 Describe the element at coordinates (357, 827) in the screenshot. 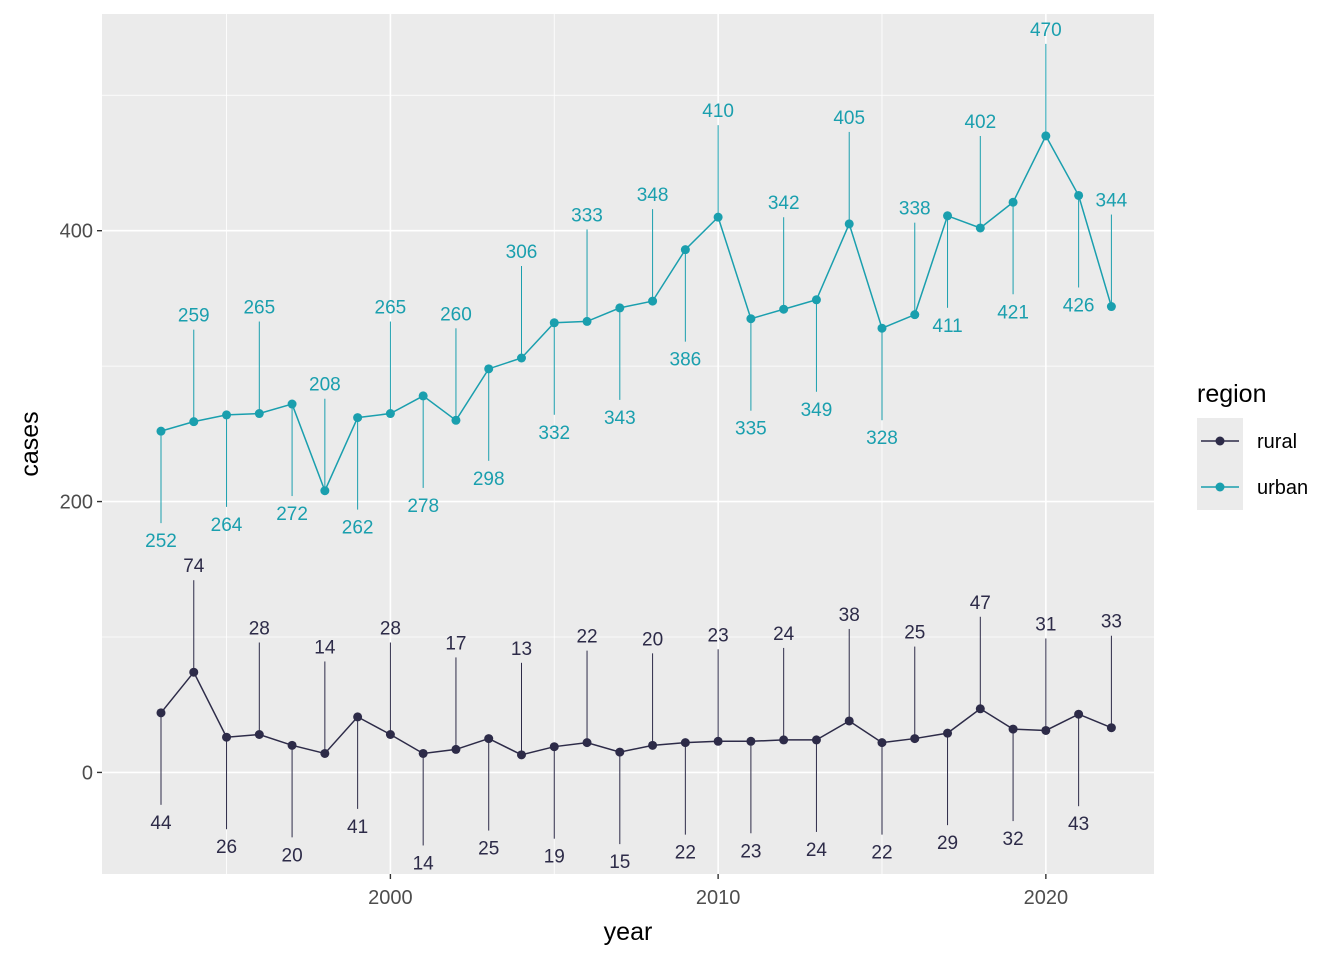

I see `rural-data-label: 41` at that location.